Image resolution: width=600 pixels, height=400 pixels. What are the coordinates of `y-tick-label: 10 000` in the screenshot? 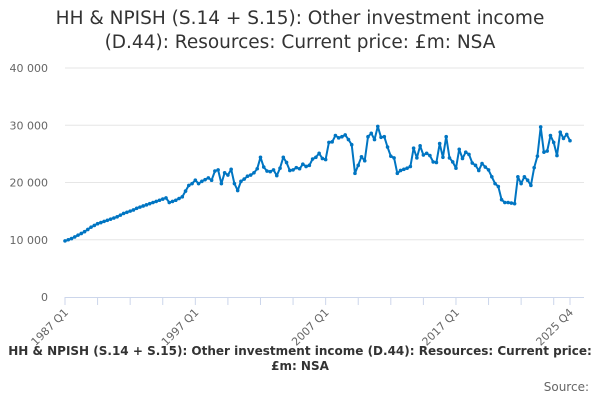 It's located at (29, 240).